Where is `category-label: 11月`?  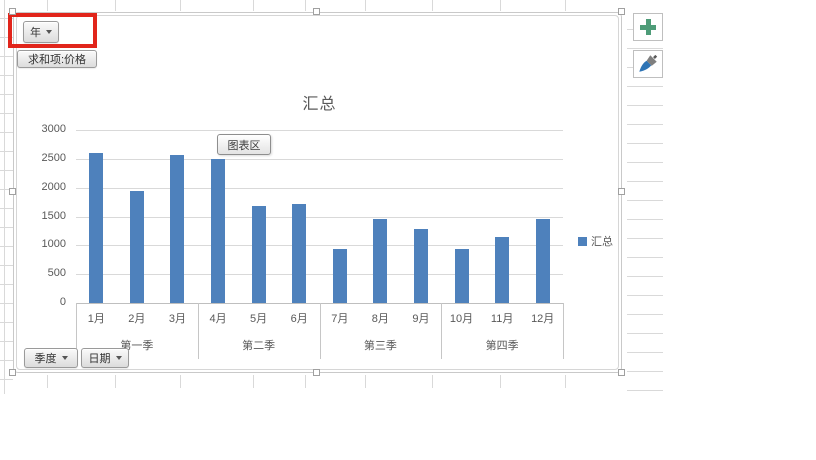
category-label: 11月 is located at coordinates (502, 319).